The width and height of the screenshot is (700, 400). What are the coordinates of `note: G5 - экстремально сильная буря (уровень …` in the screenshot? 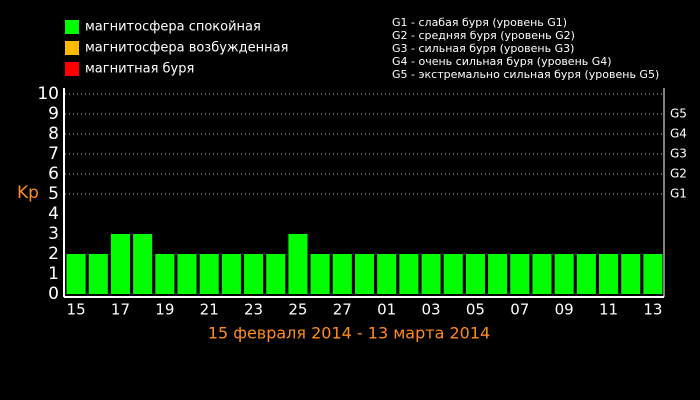 It's located at (525, 74).